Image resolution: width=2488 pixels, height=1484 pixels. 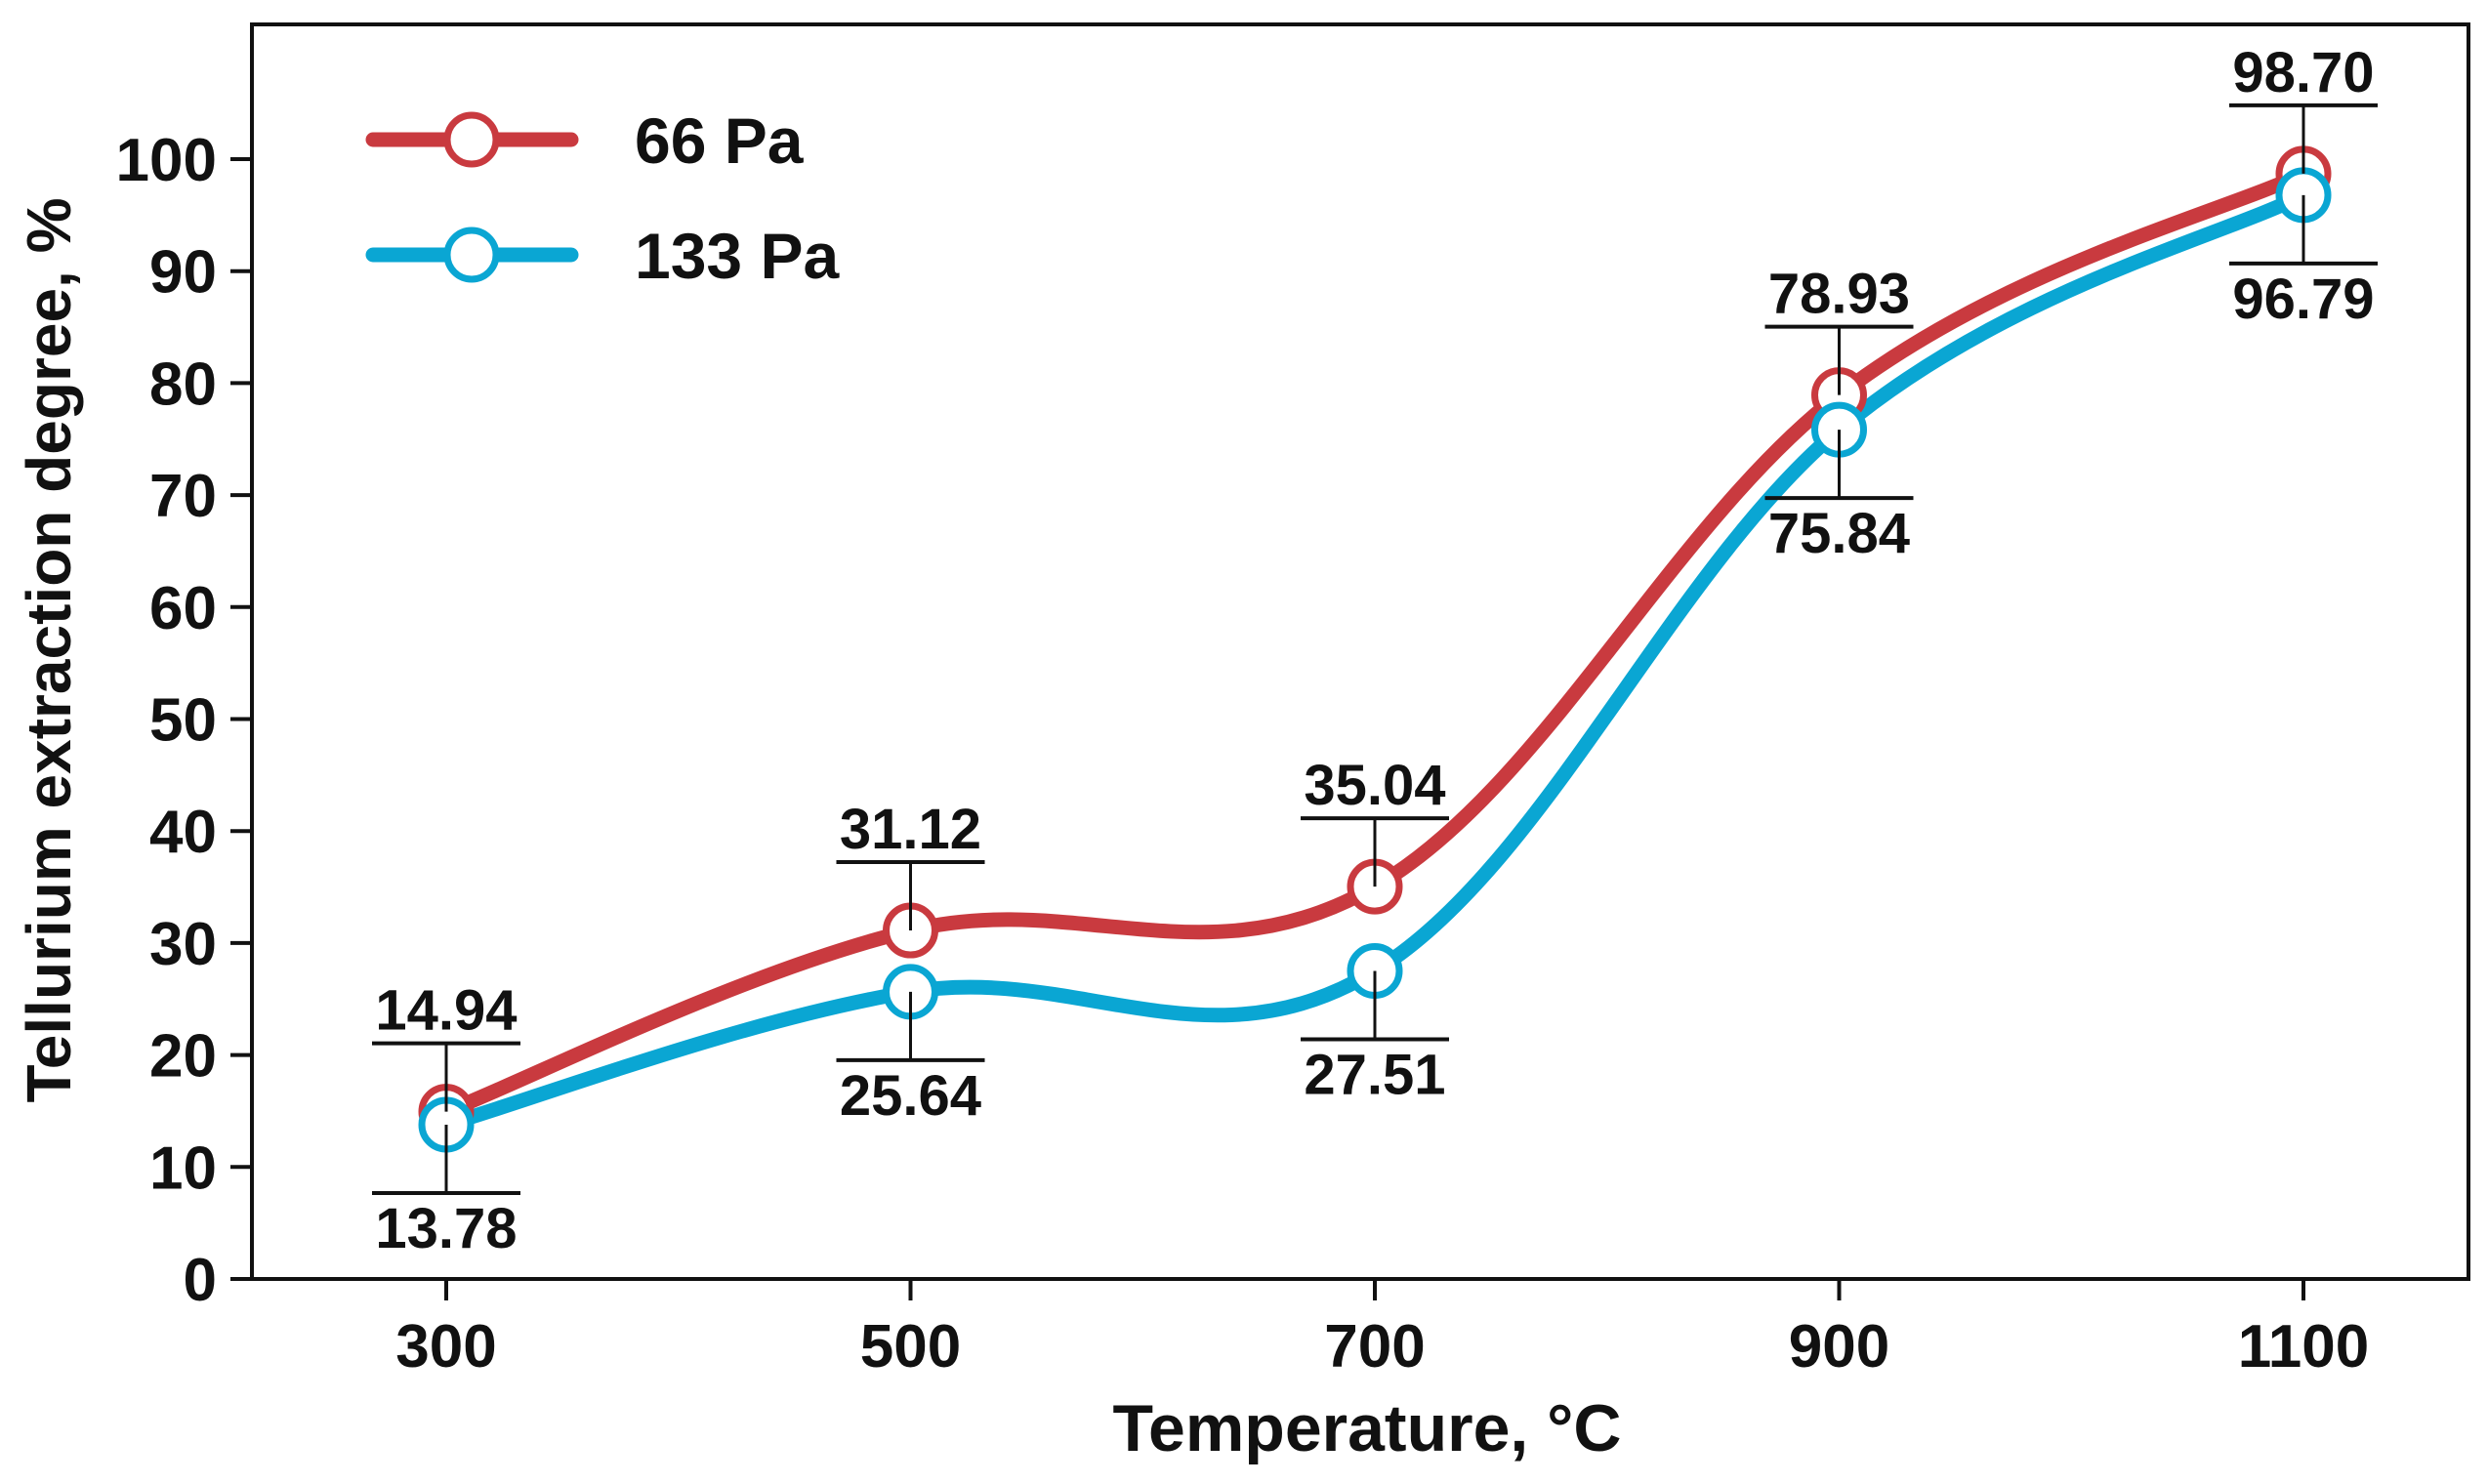 I want to click on data-label: 13.78, so click(x=446, y=1229).